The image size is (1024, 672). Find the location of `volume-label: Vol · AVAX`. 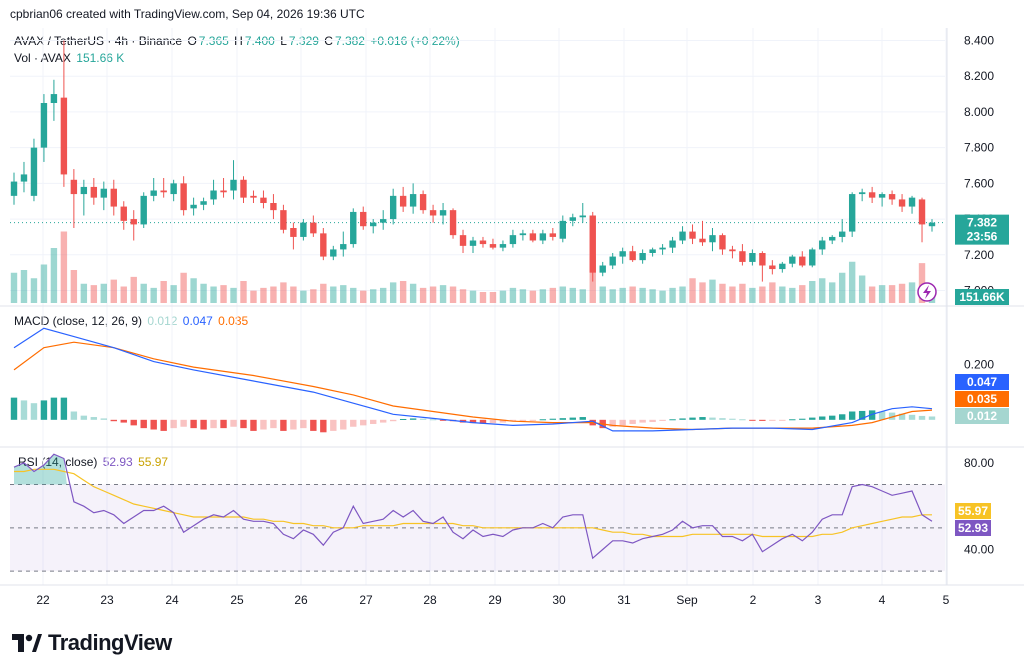

volume-label: Vol · AVAX is located at coordinates (42, 58).